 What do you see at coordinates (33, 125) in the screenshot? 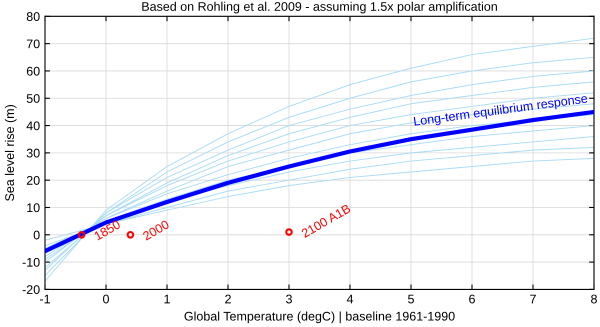
I see `y-tick-label: 40` at bounding box center [33, 125].